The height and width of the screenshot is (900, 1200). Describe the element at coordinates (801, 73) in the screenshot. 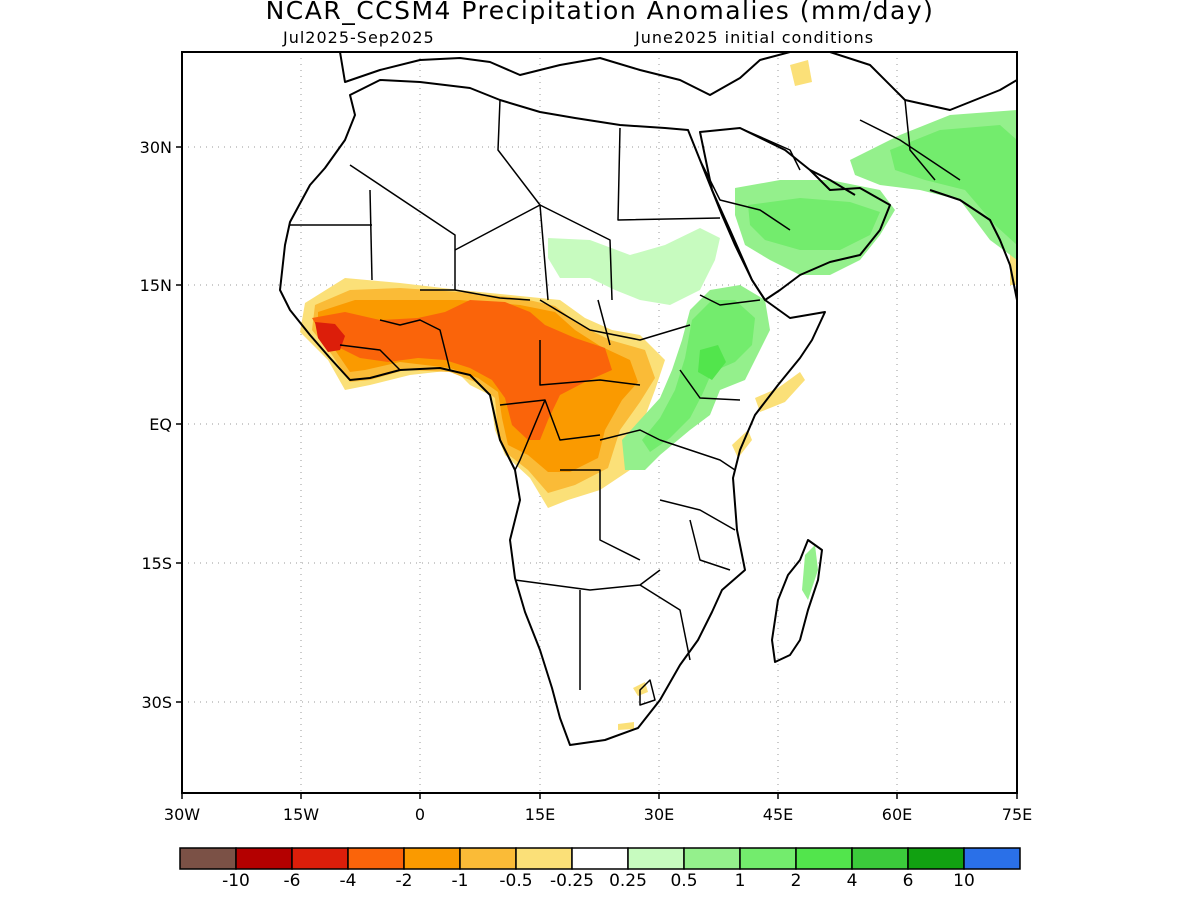

I see `dry-arabia-north` at that location.